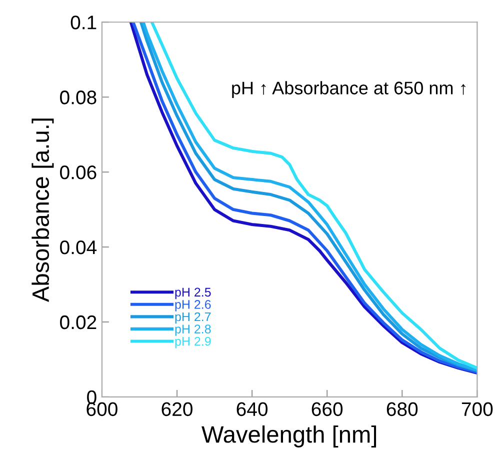 This screenshot has height=461, width=495. I want to click on y-tick-label: 0.1, so click(83, 23).